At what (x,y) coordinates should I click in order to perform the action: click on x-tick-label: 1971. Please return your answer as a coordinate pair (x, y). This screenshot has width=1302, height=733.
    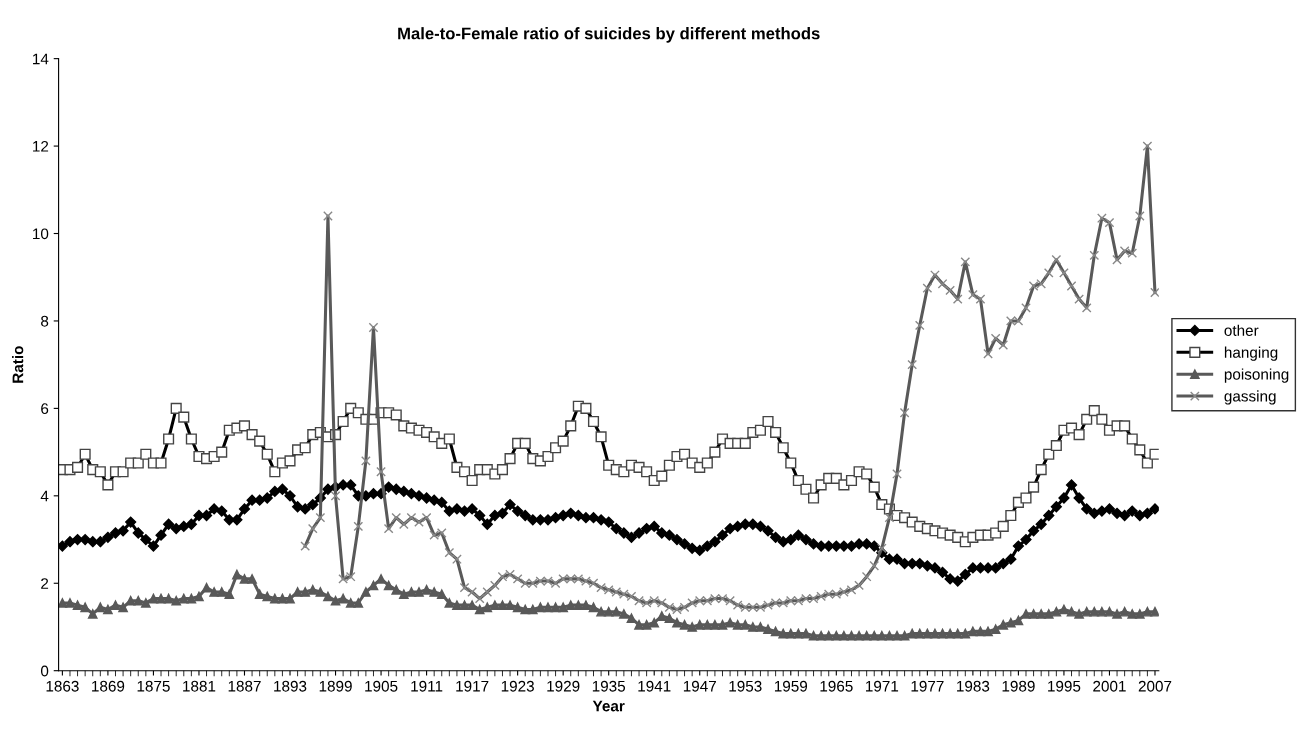
    Looking at the image, I should click on (882, 686).